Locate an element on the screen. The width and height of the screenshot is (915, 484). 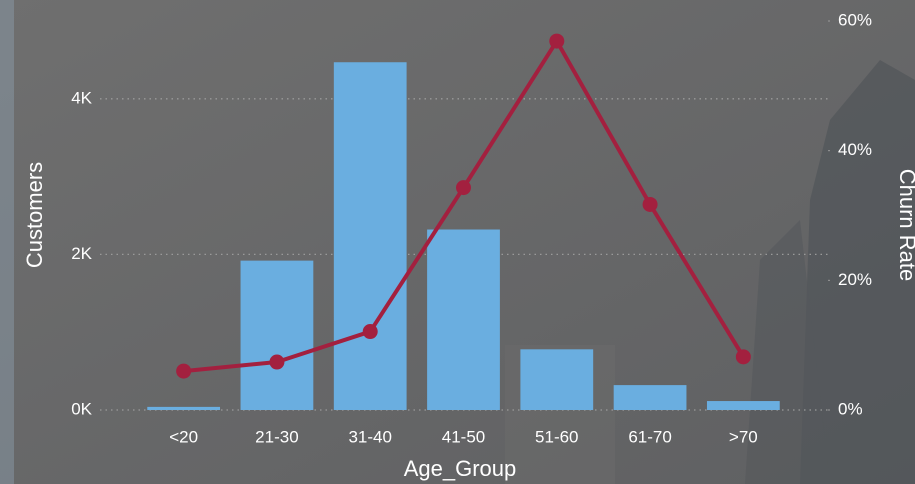
y-tick-label: 2K is located at coordinates (81, 253).